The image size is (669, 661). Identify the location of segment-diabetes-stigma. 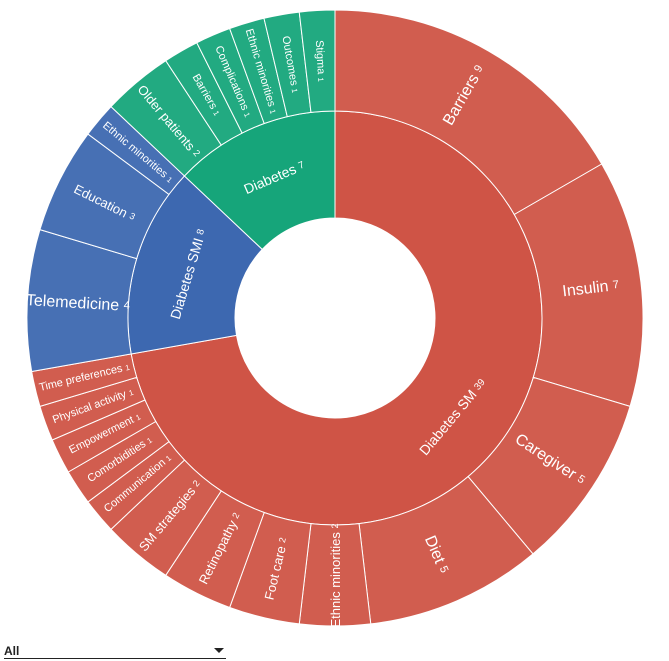
(317, 61).